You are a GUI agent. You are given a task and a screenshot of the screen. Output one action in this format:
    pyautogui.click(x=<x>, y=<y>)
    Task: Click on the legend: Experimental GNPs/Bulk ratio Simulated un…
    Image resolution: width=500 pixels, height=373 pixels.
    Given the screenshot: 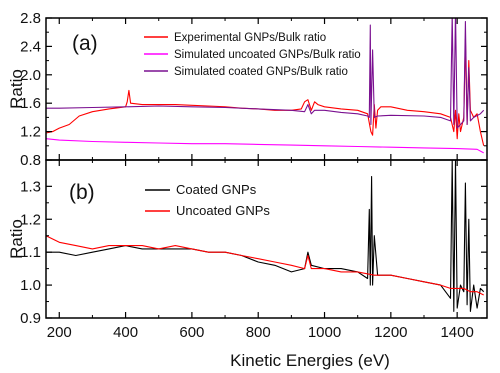 What is the action you would take?
    pyautogui.click(x=252, y=55)
    